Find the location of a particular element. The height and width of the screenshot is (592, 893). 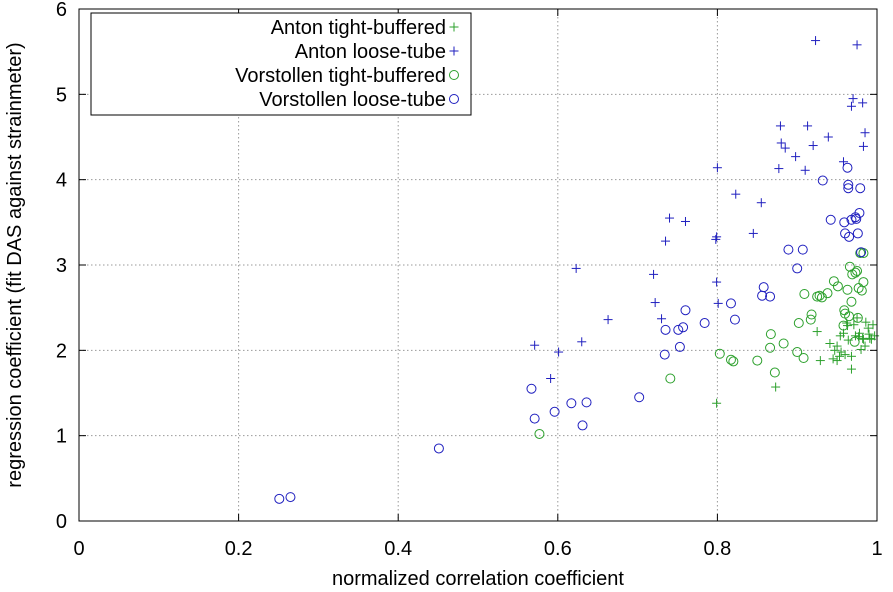

y-tick-label: 0 is located at coordinates (61, 522).